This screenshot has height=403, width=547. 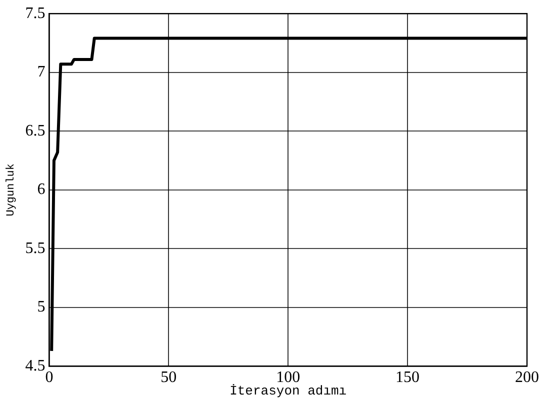 What do you see at coordinates (168, 377) in the screenshot?
I see `x-tick-label: 50` at bounding box center [168, 377].